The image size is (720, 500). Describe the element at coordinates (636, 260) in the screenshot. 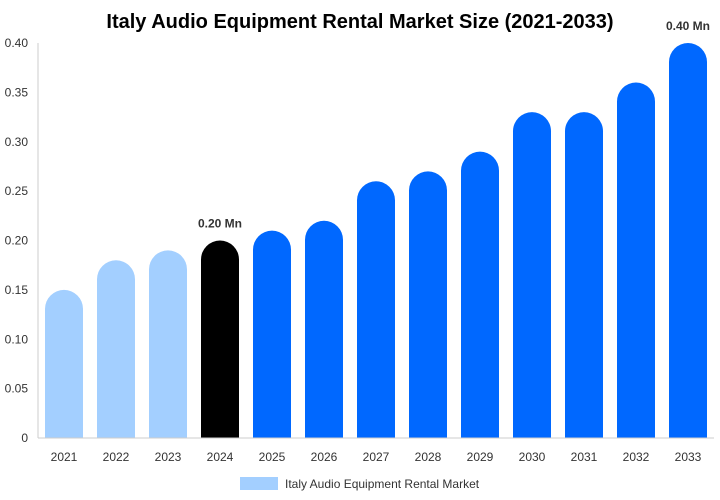

I see `bar-2032` at that location.